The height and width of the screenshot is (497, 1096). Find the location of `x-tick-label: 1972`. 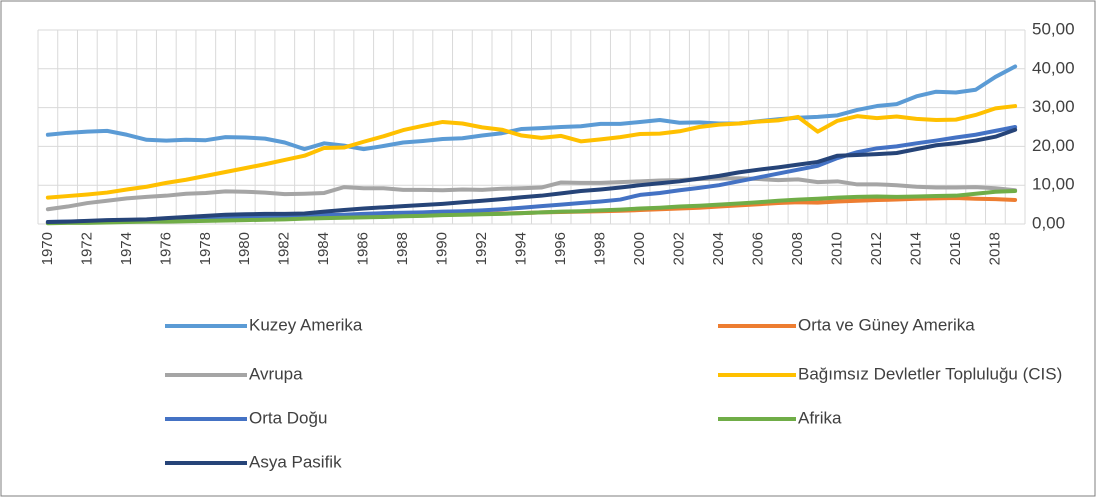

x-tick-label: 1972 is located at coordinates (86, 248).